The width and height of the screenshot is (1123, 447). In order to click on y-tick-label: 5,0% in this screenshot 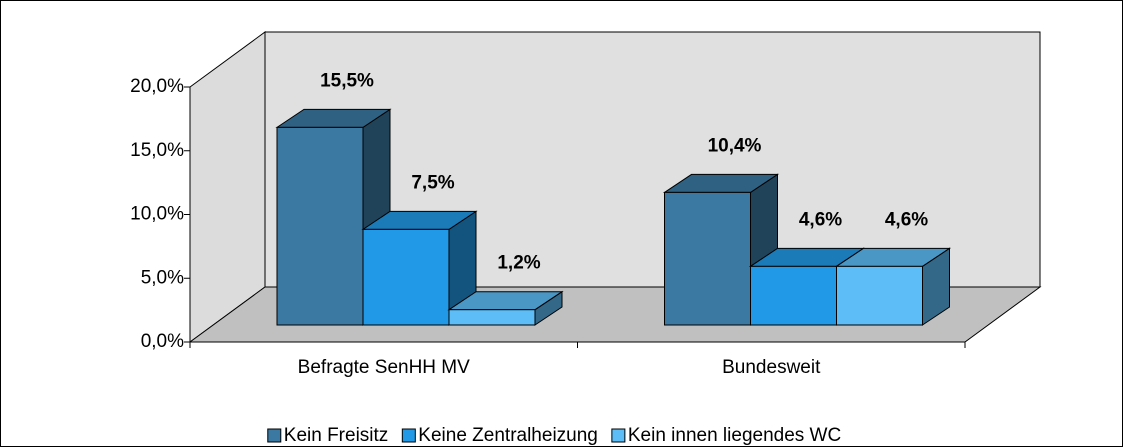, I will do `click(162, 277)`.